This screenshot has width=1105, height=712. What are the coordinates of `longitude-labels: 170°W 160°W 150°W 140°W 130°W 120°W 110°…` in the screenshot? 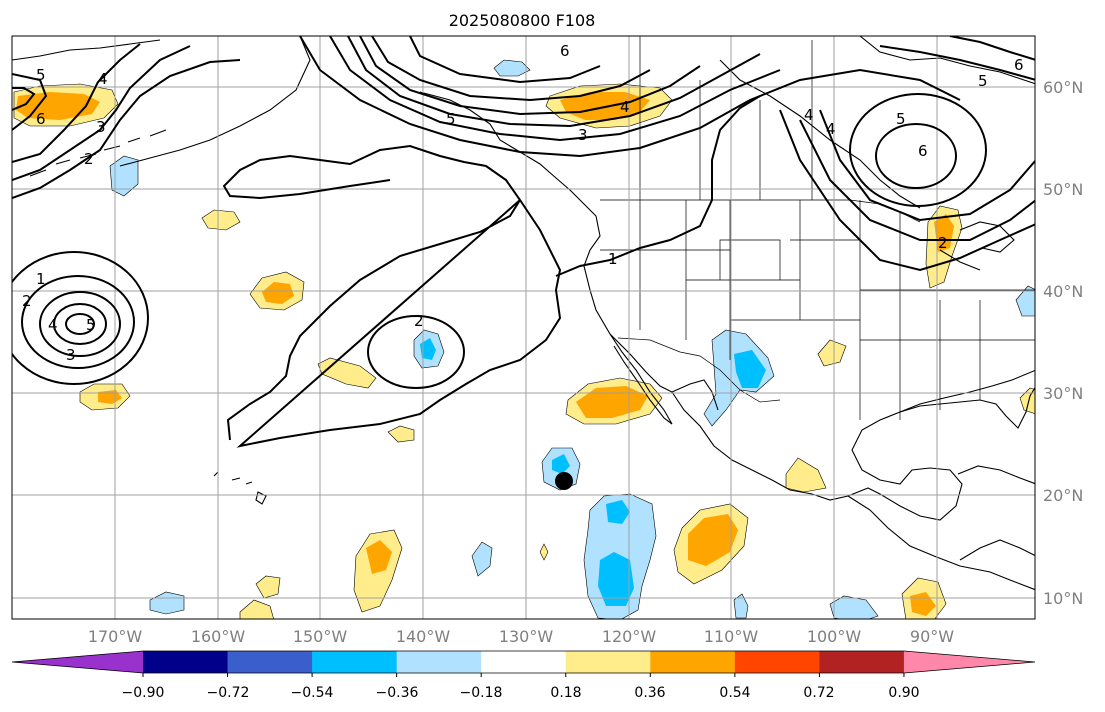 It's located at (521, 636).